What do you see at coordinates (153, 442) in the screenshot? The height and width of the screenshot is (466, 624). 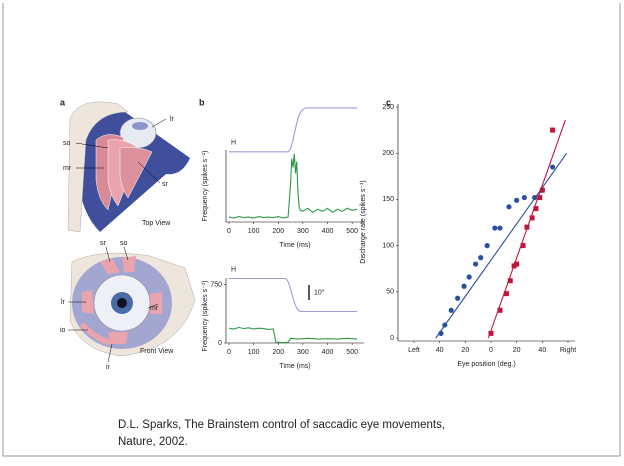 I see `caption-line: Nature, 2002.` at bounding box center [153, 442].